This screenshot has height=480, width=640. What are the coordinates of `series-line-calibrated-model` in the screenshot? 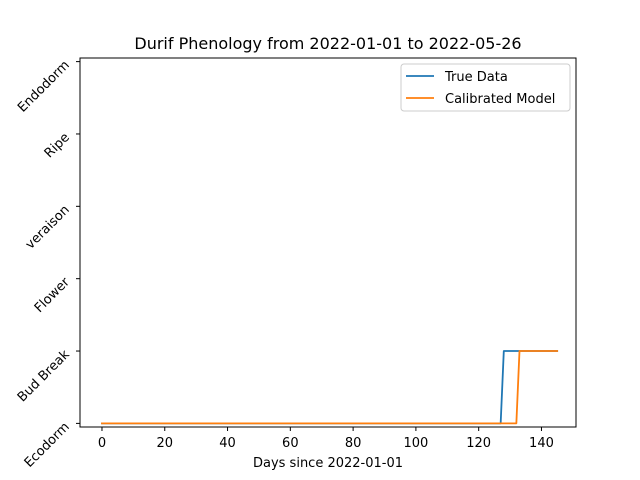 It's located at (330, 387).